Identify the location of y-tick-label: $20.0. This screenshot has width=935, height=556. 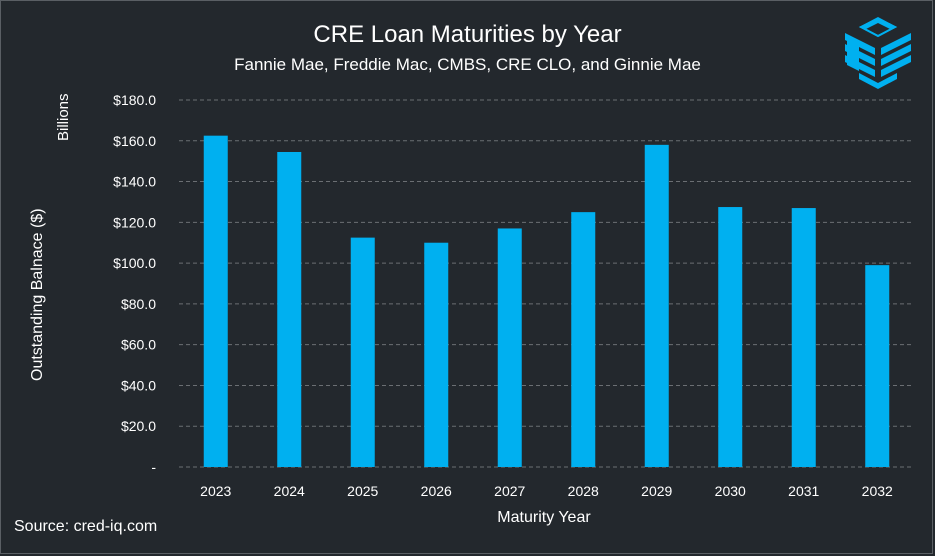
(138, 426).